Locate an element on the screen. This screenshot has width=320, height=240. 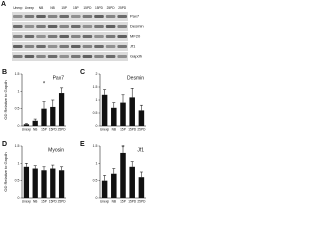
panel-letter: B is located at coordinates (4, 72).